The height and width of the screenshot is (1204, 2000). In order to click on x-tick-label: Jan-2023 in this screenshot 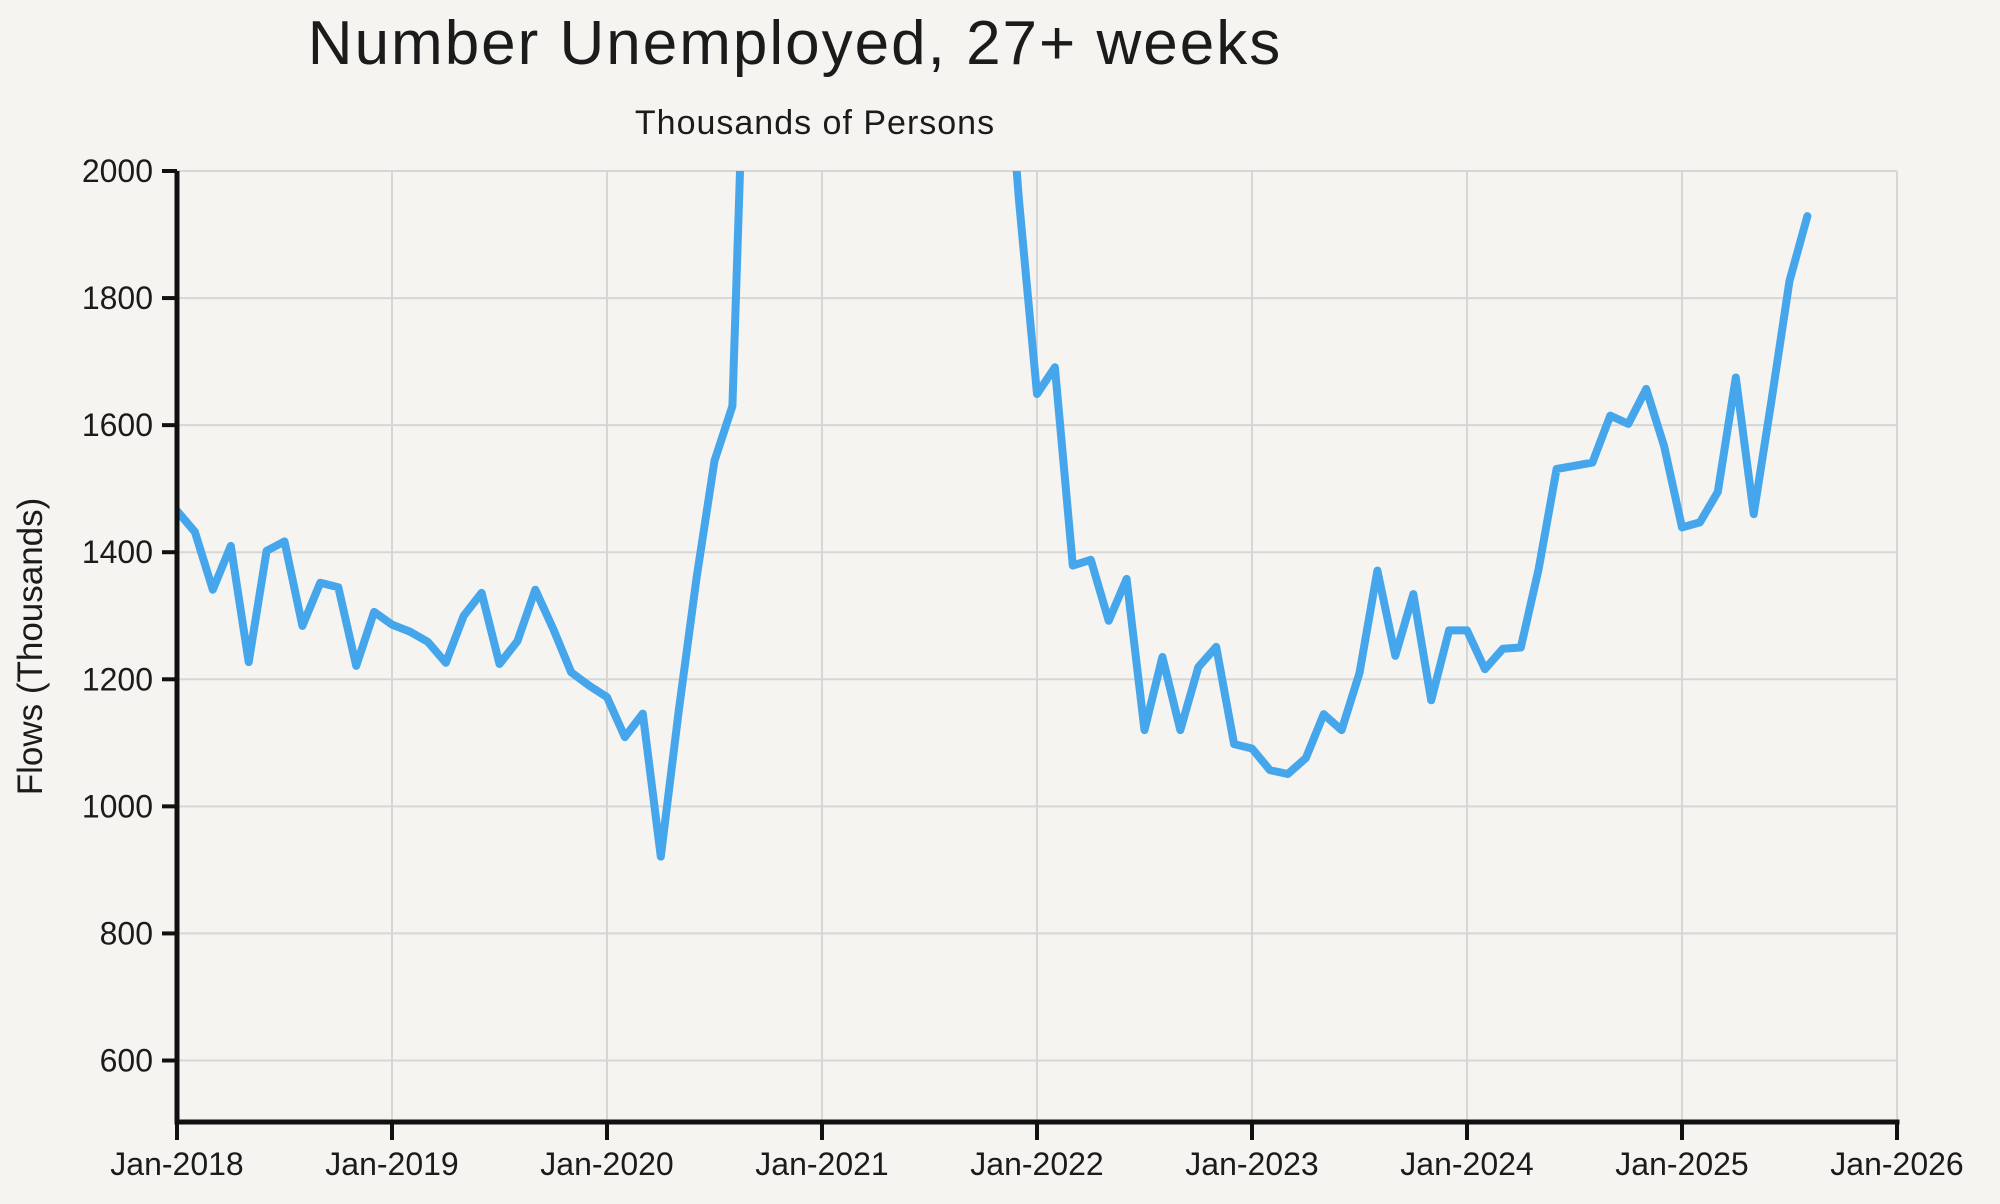, I will do `click(1251, 1164)`.